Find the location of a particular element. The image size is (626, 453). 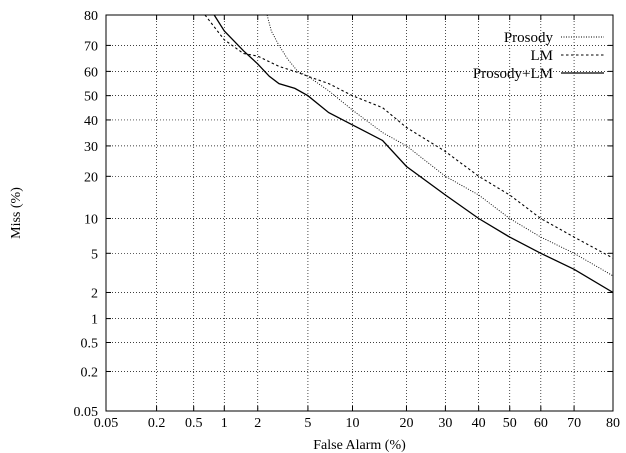

x-tick-label: 2 is located at coordinates (257, 423).